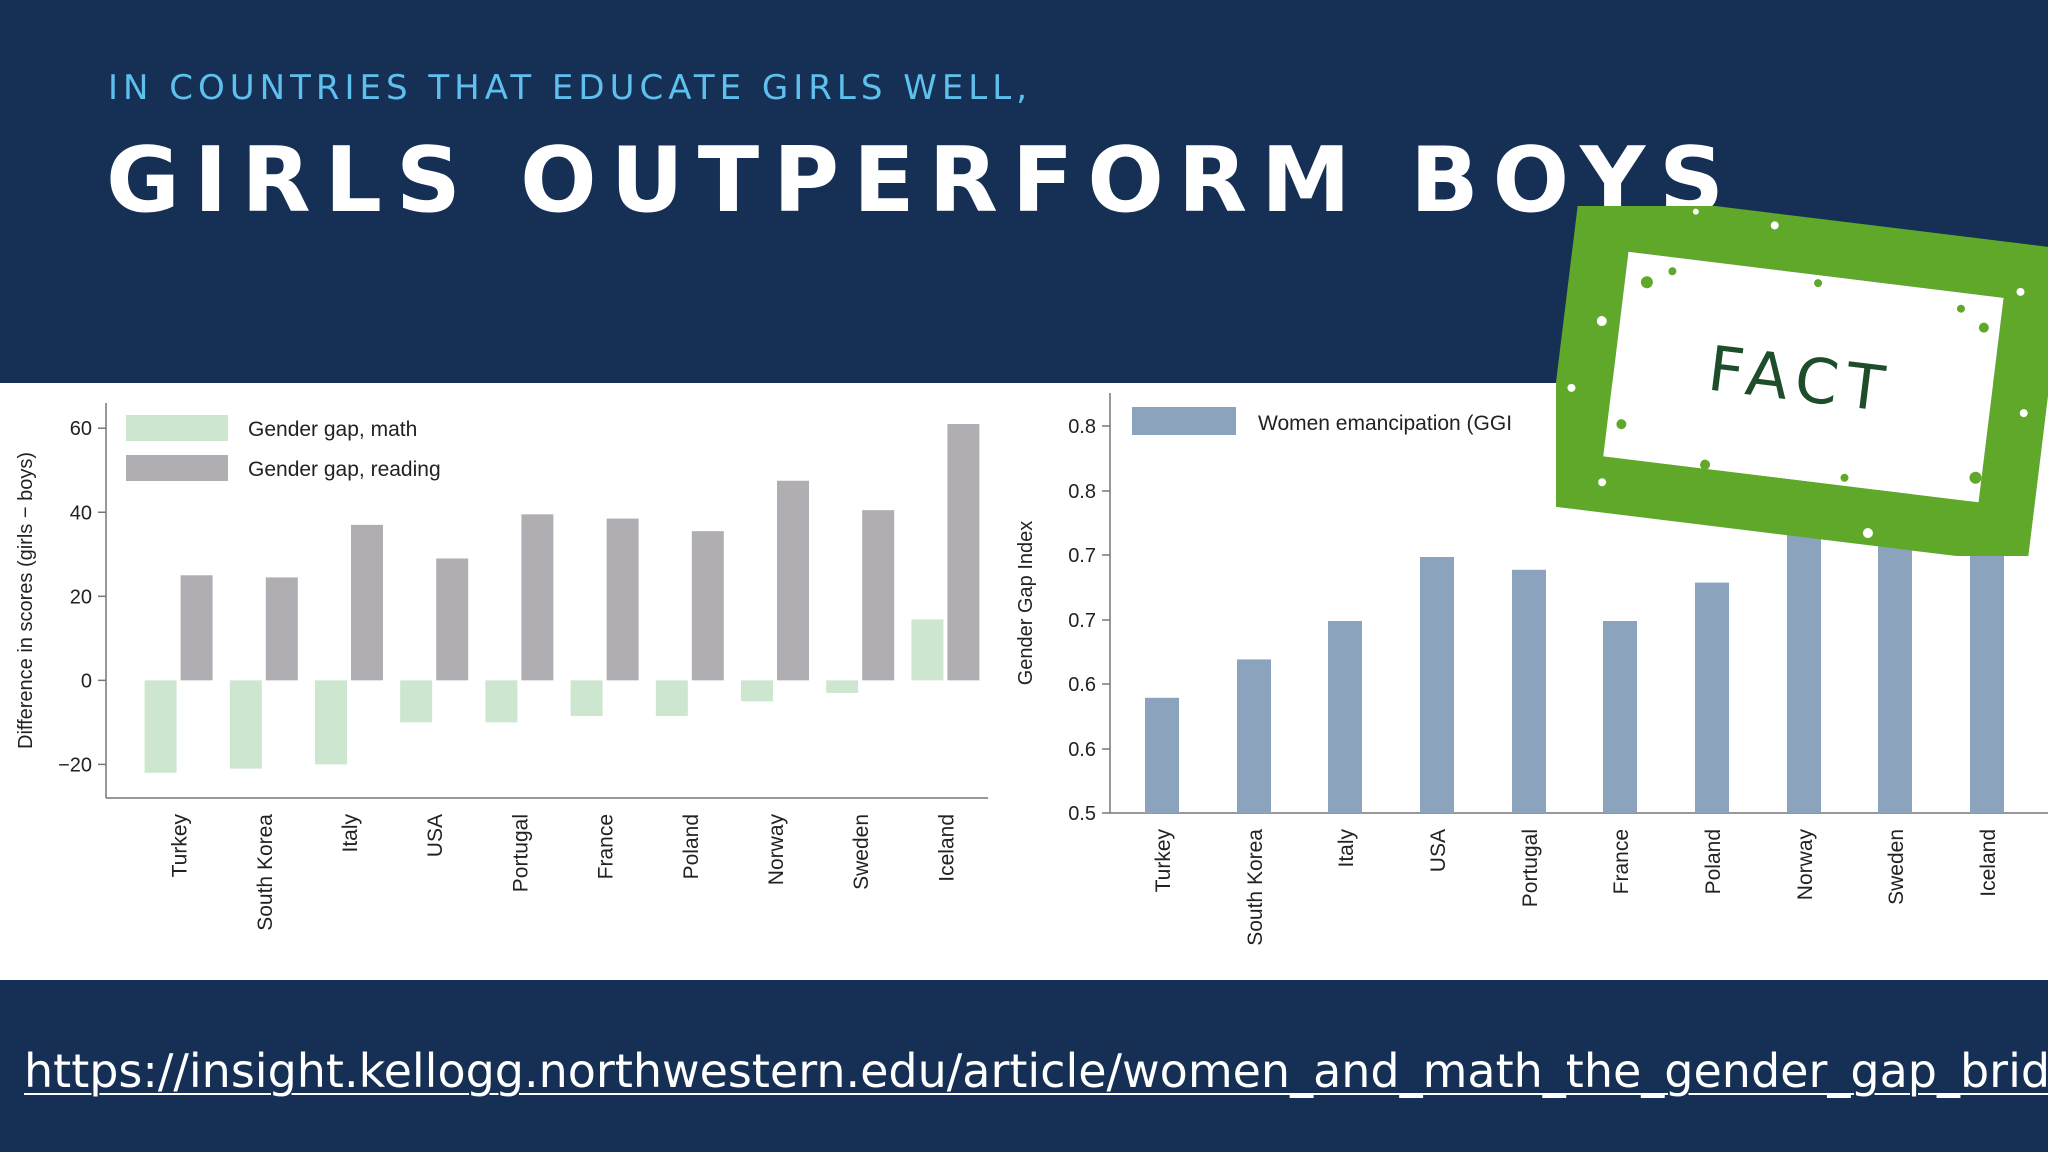 This screenshot has width=2048, height=1152. What do you see at coordinates (1082, 814) in the screenshot?
I see `right-y-tick-label: 0.5` at bounding box center [1082, 814].